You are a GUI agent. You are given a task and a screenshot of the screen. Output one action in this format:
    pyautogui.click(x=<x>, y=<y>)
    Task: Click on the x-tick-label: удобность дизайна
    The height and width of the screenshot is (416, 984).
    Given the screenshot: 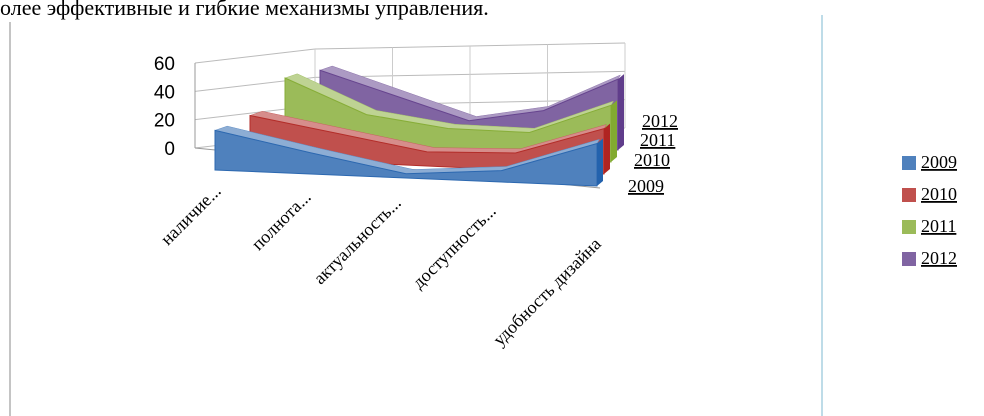 What is the action you would take?
    pyautogui.click(x=547, y=292)
    